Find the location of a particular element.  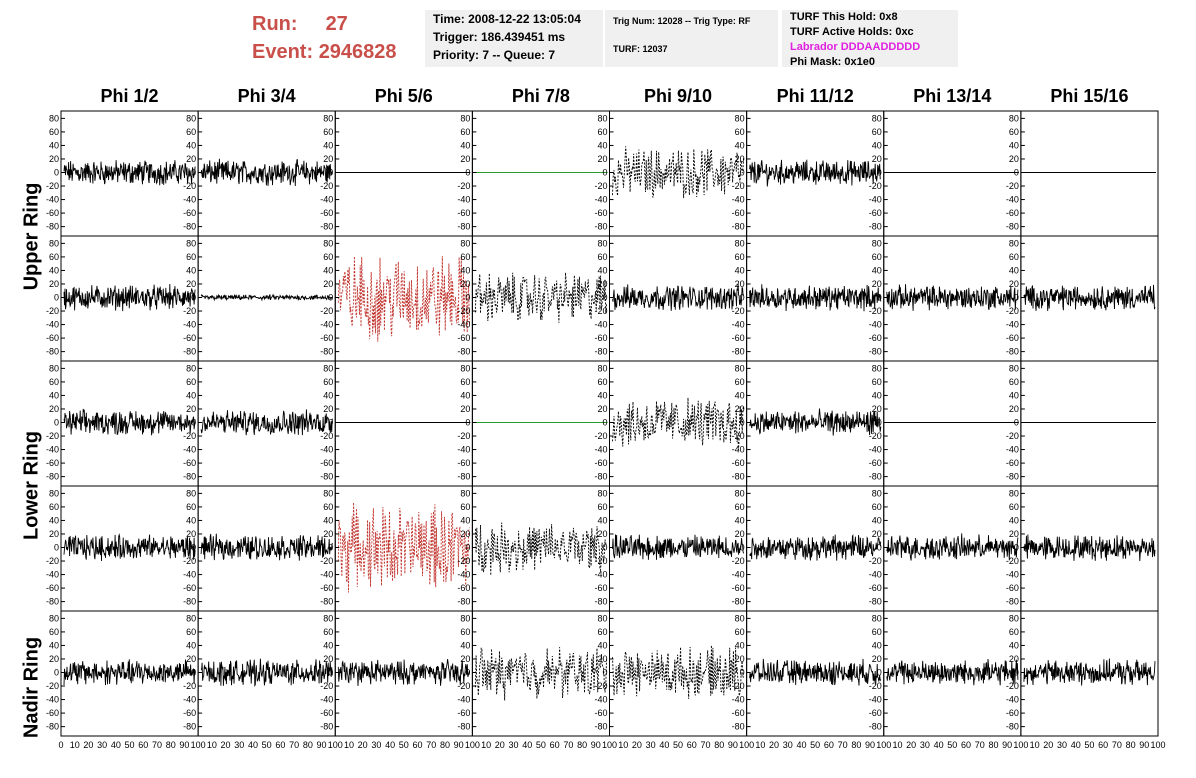

x-tick-label: 40 is located at coordinates (801, 745).